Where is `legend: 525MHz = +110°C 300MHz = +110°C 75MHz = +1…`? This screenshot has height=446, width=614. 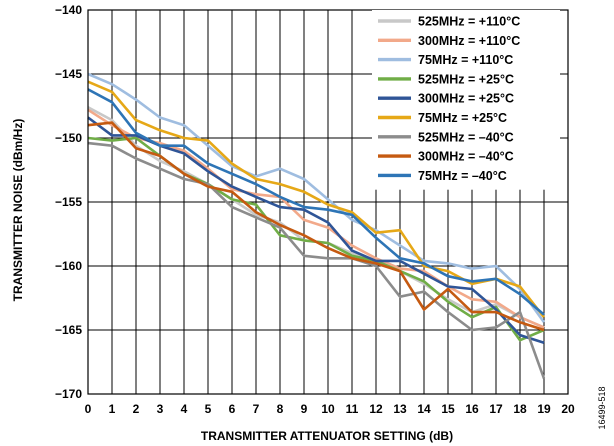 legend: 525MHz = +110°C 300MHz = +110°C 75MHz = +1… is located at coordinates (466, 100).